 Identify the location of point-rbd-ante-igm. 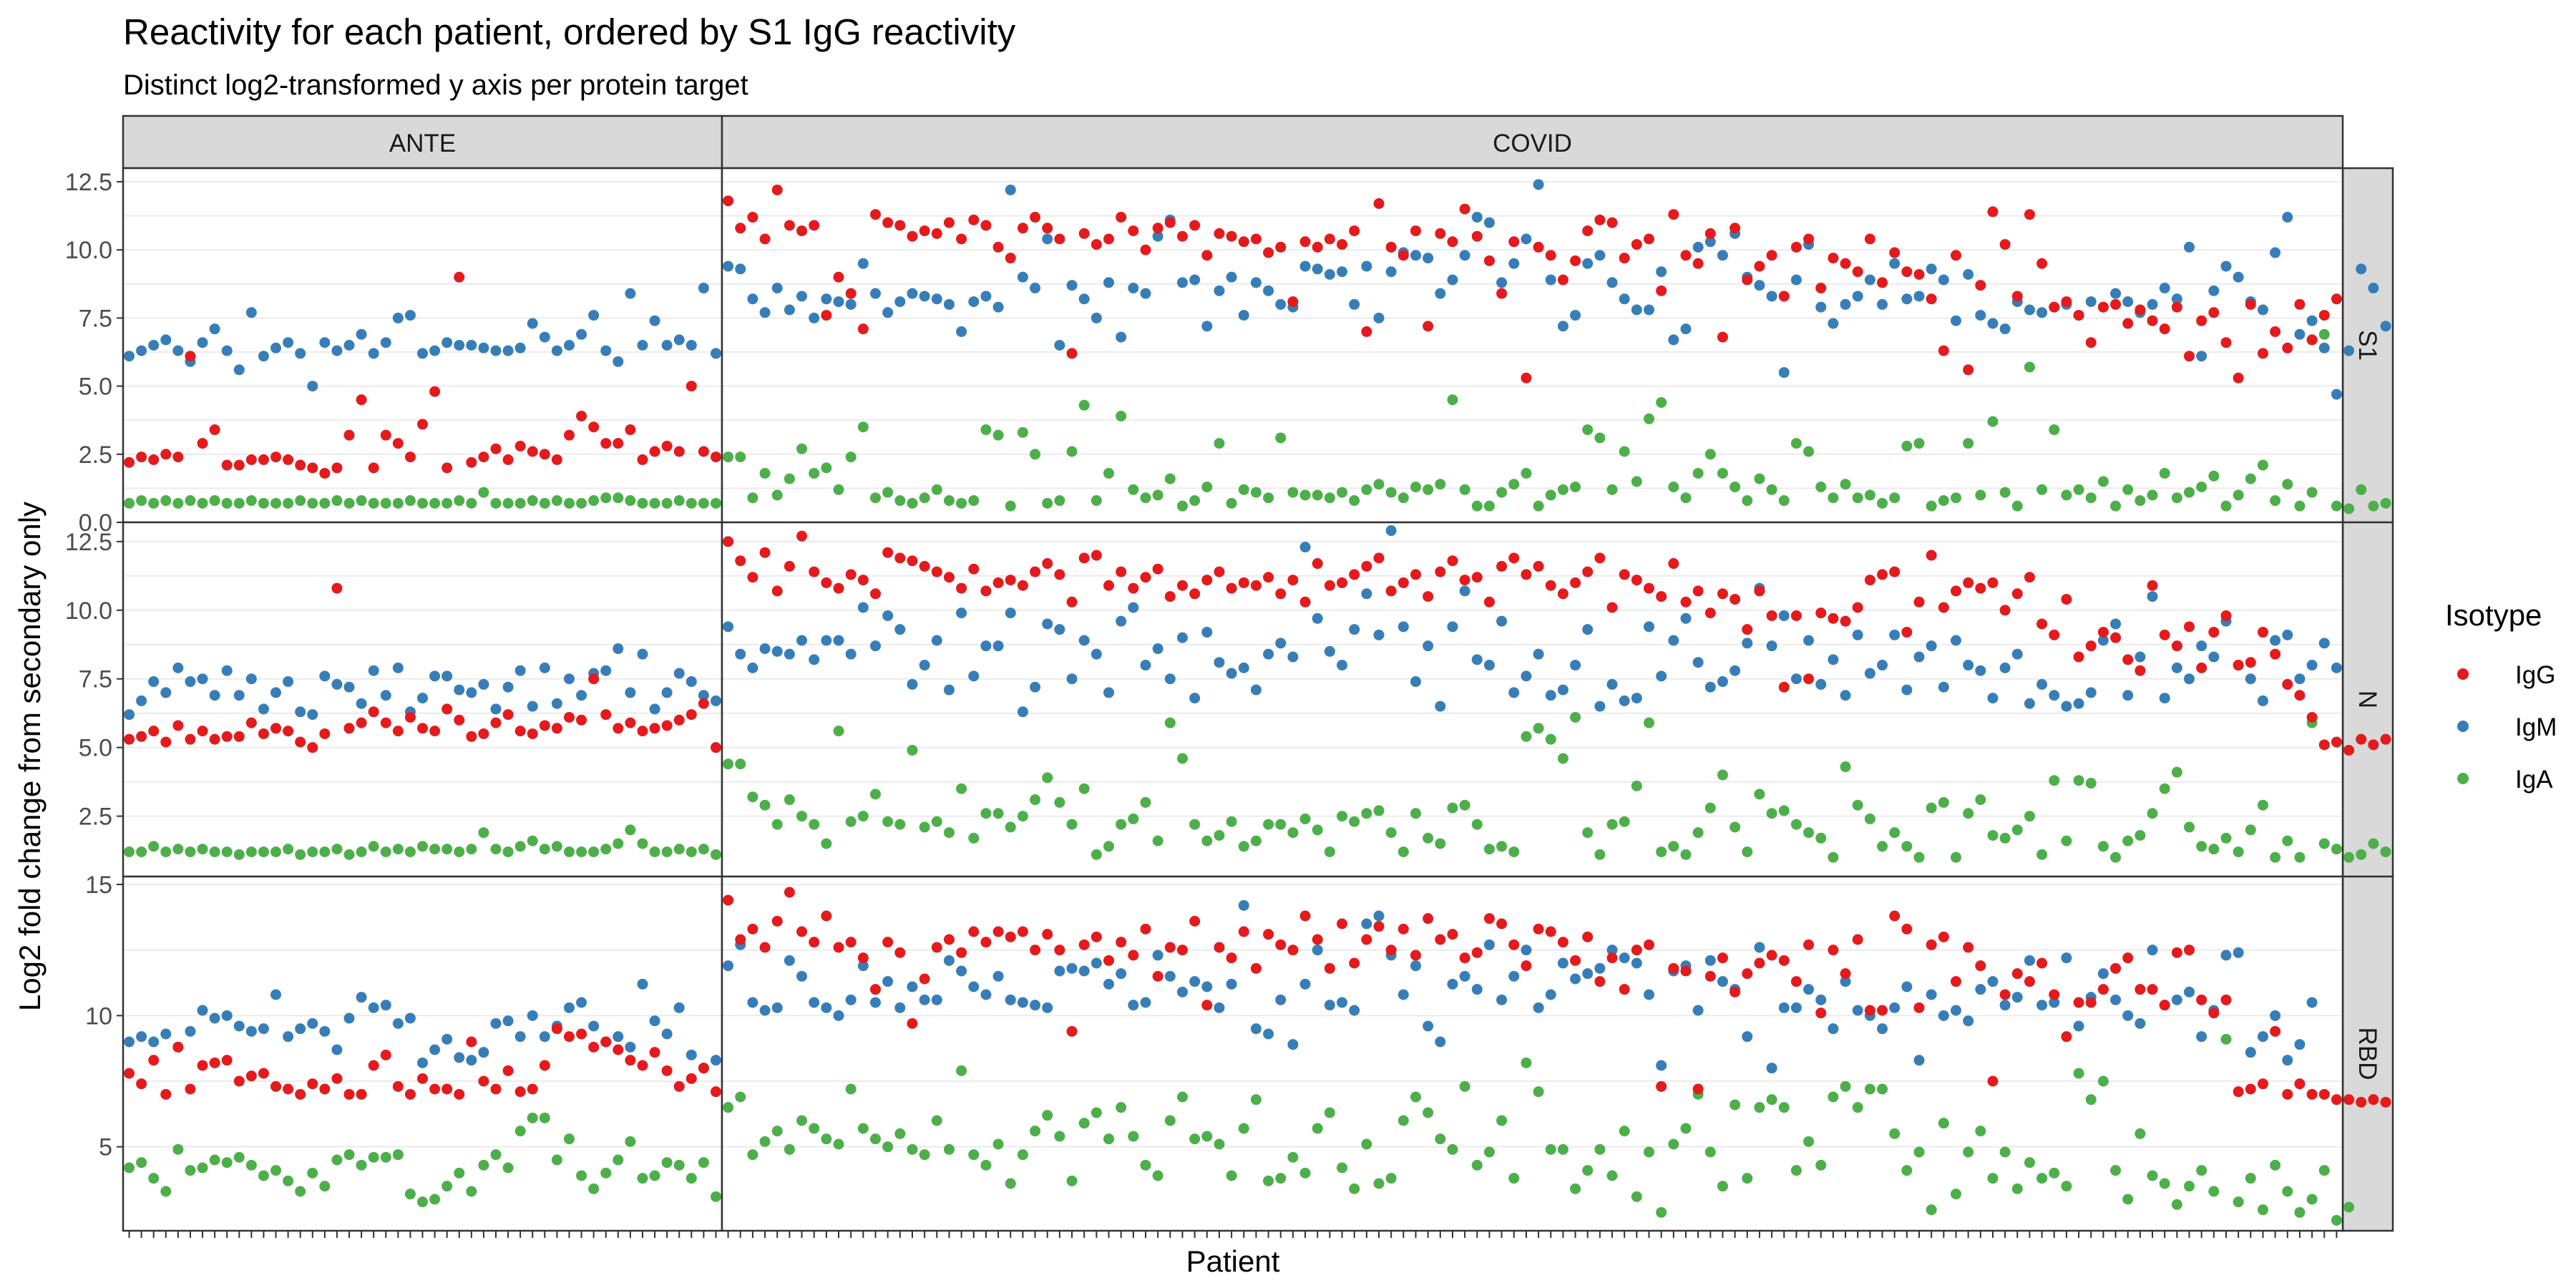
(654, 1021).